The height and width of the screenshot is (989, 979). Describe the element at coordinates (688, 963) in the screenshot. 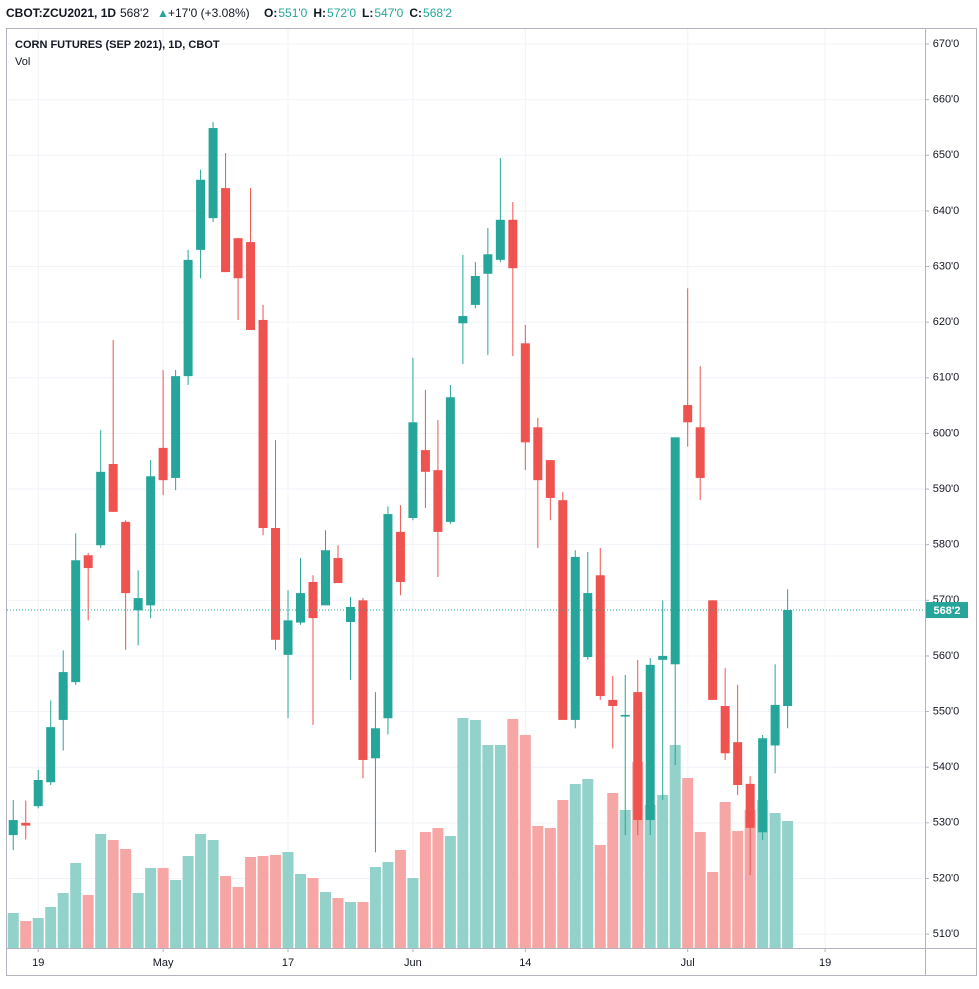

I see `x-tick-label: Jul` at that location.